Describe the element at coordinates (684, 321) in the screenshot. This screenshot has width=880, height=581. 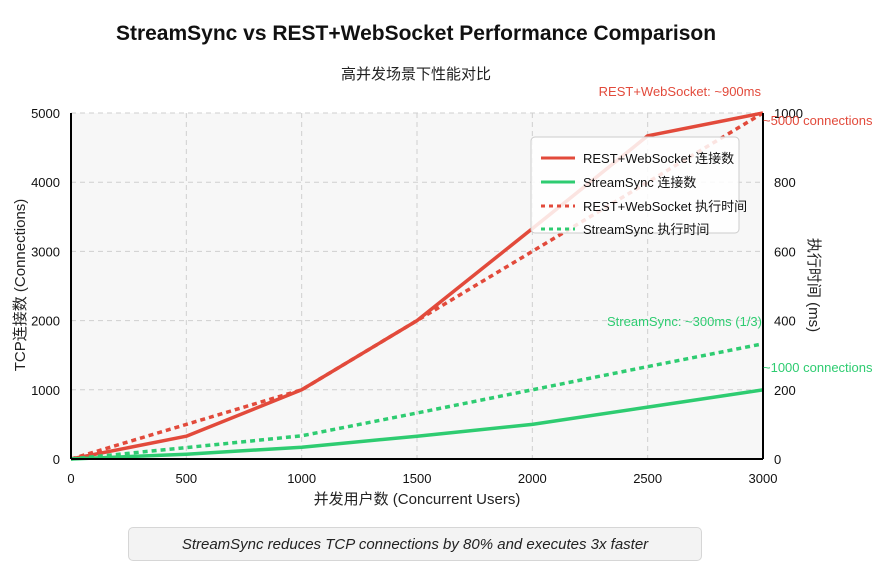
I see `annotation-streamsync-time: StreamSync: ~300ms (1/3)` at that location.